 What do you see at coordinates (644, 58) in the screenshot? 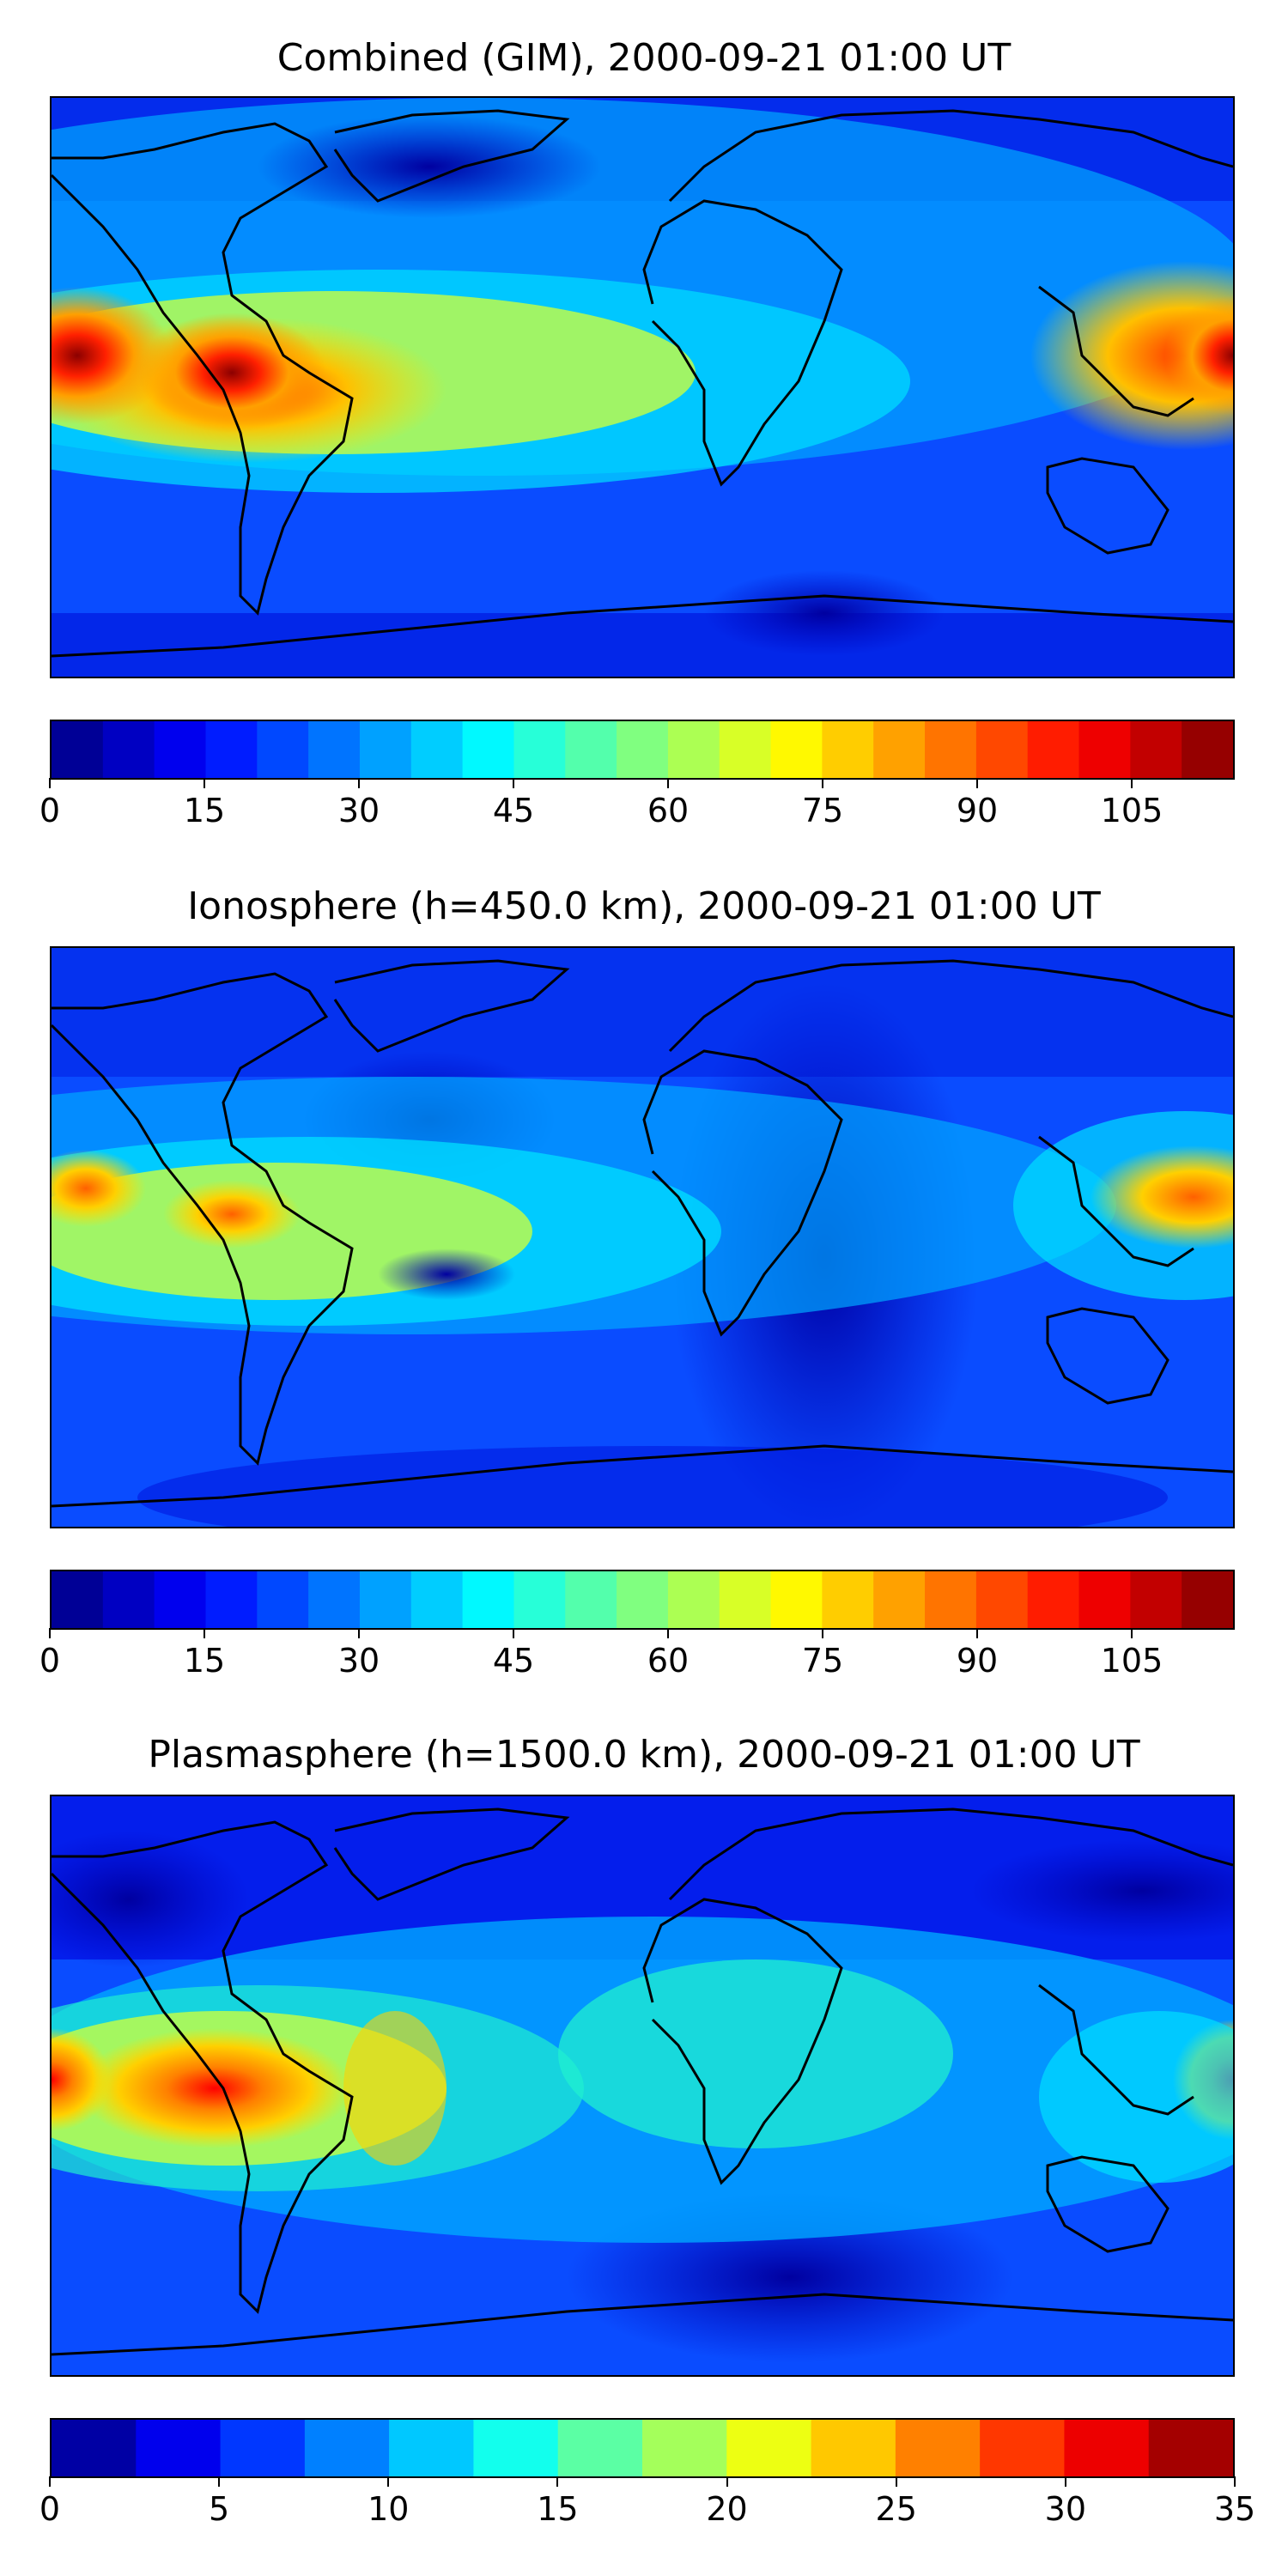
I see `panel-title-combined: Combined (GIM), 2000-09-21 01:00 UT` at bounding box center [644, 58].